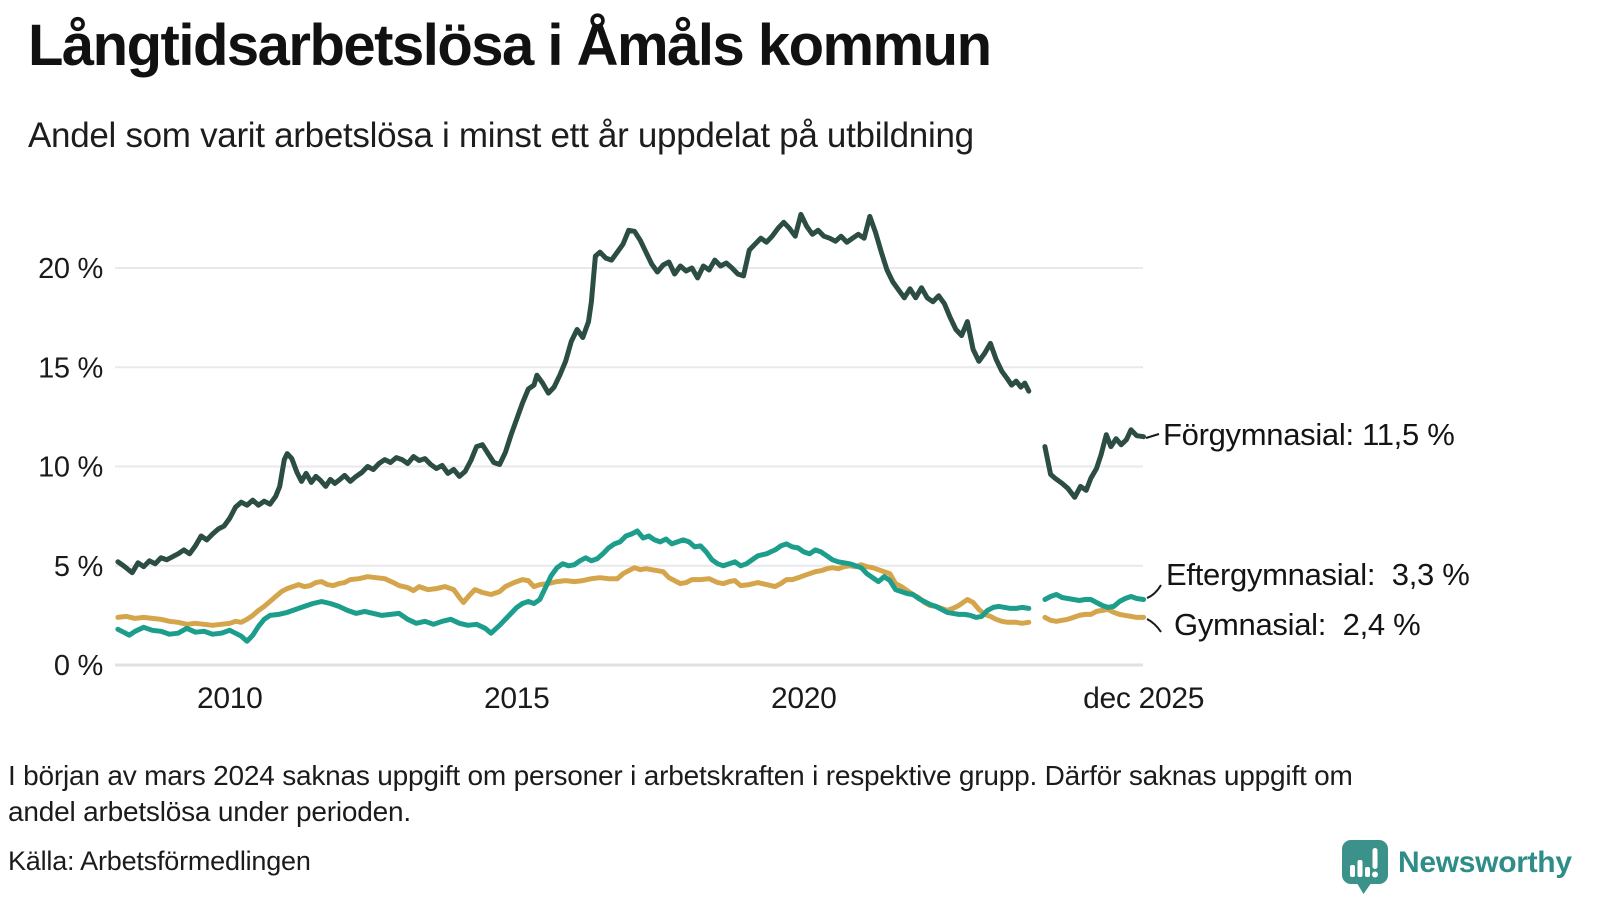  Describe the element at coordinates (517, 698) in the screenshot. I see `x-tick-label: 2015` at that location.